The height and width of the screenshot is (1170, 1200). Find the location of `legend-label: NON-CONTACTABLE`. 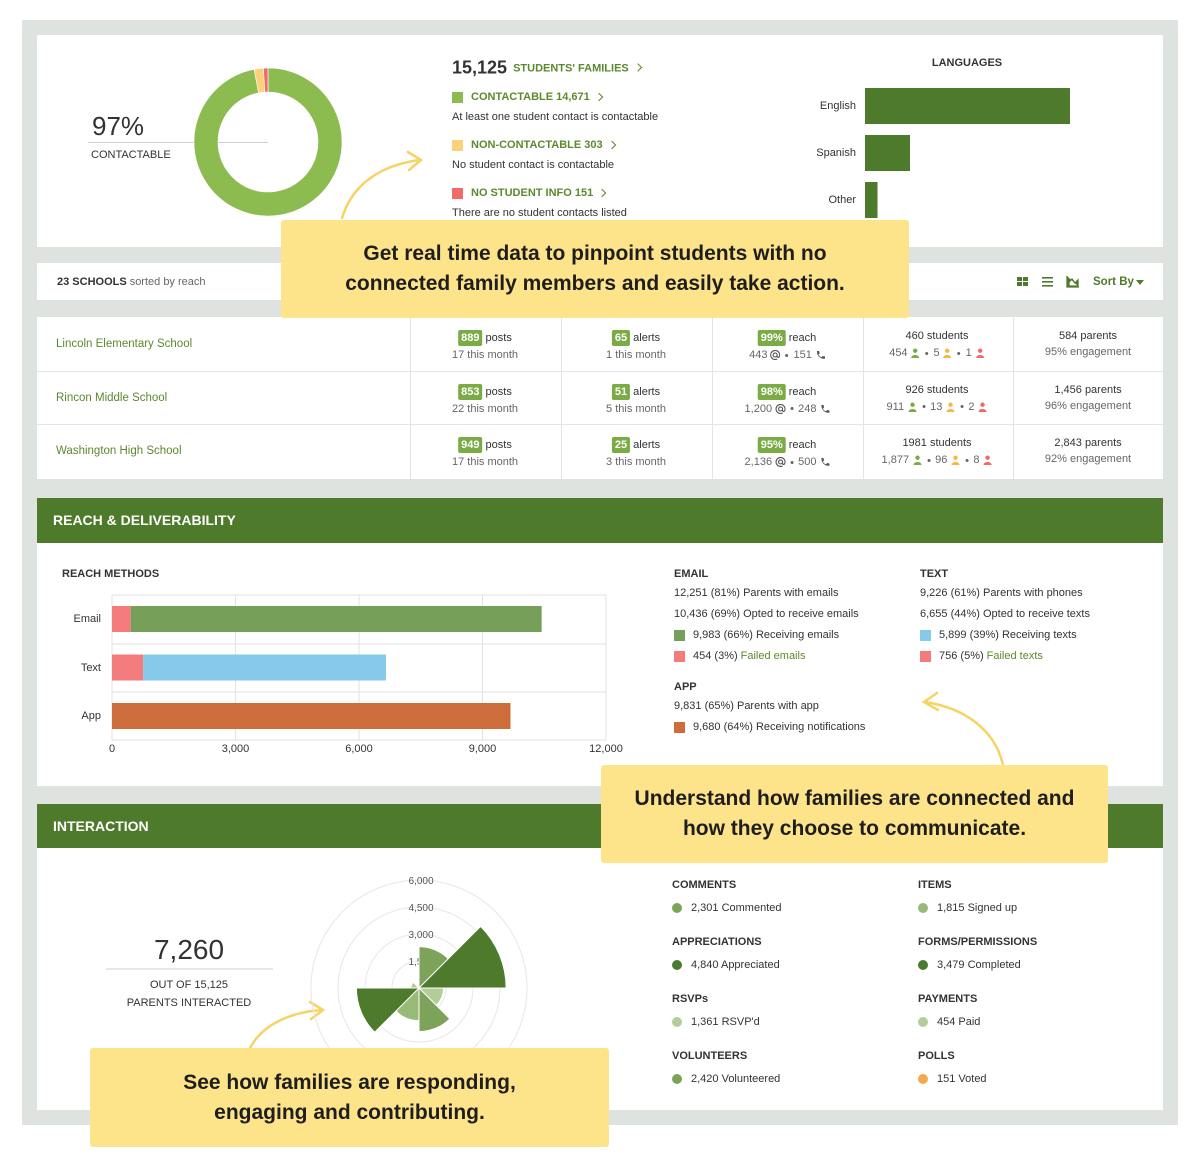

legend-label: NON-CONTACTABLE is located at coordinates (526, 145).